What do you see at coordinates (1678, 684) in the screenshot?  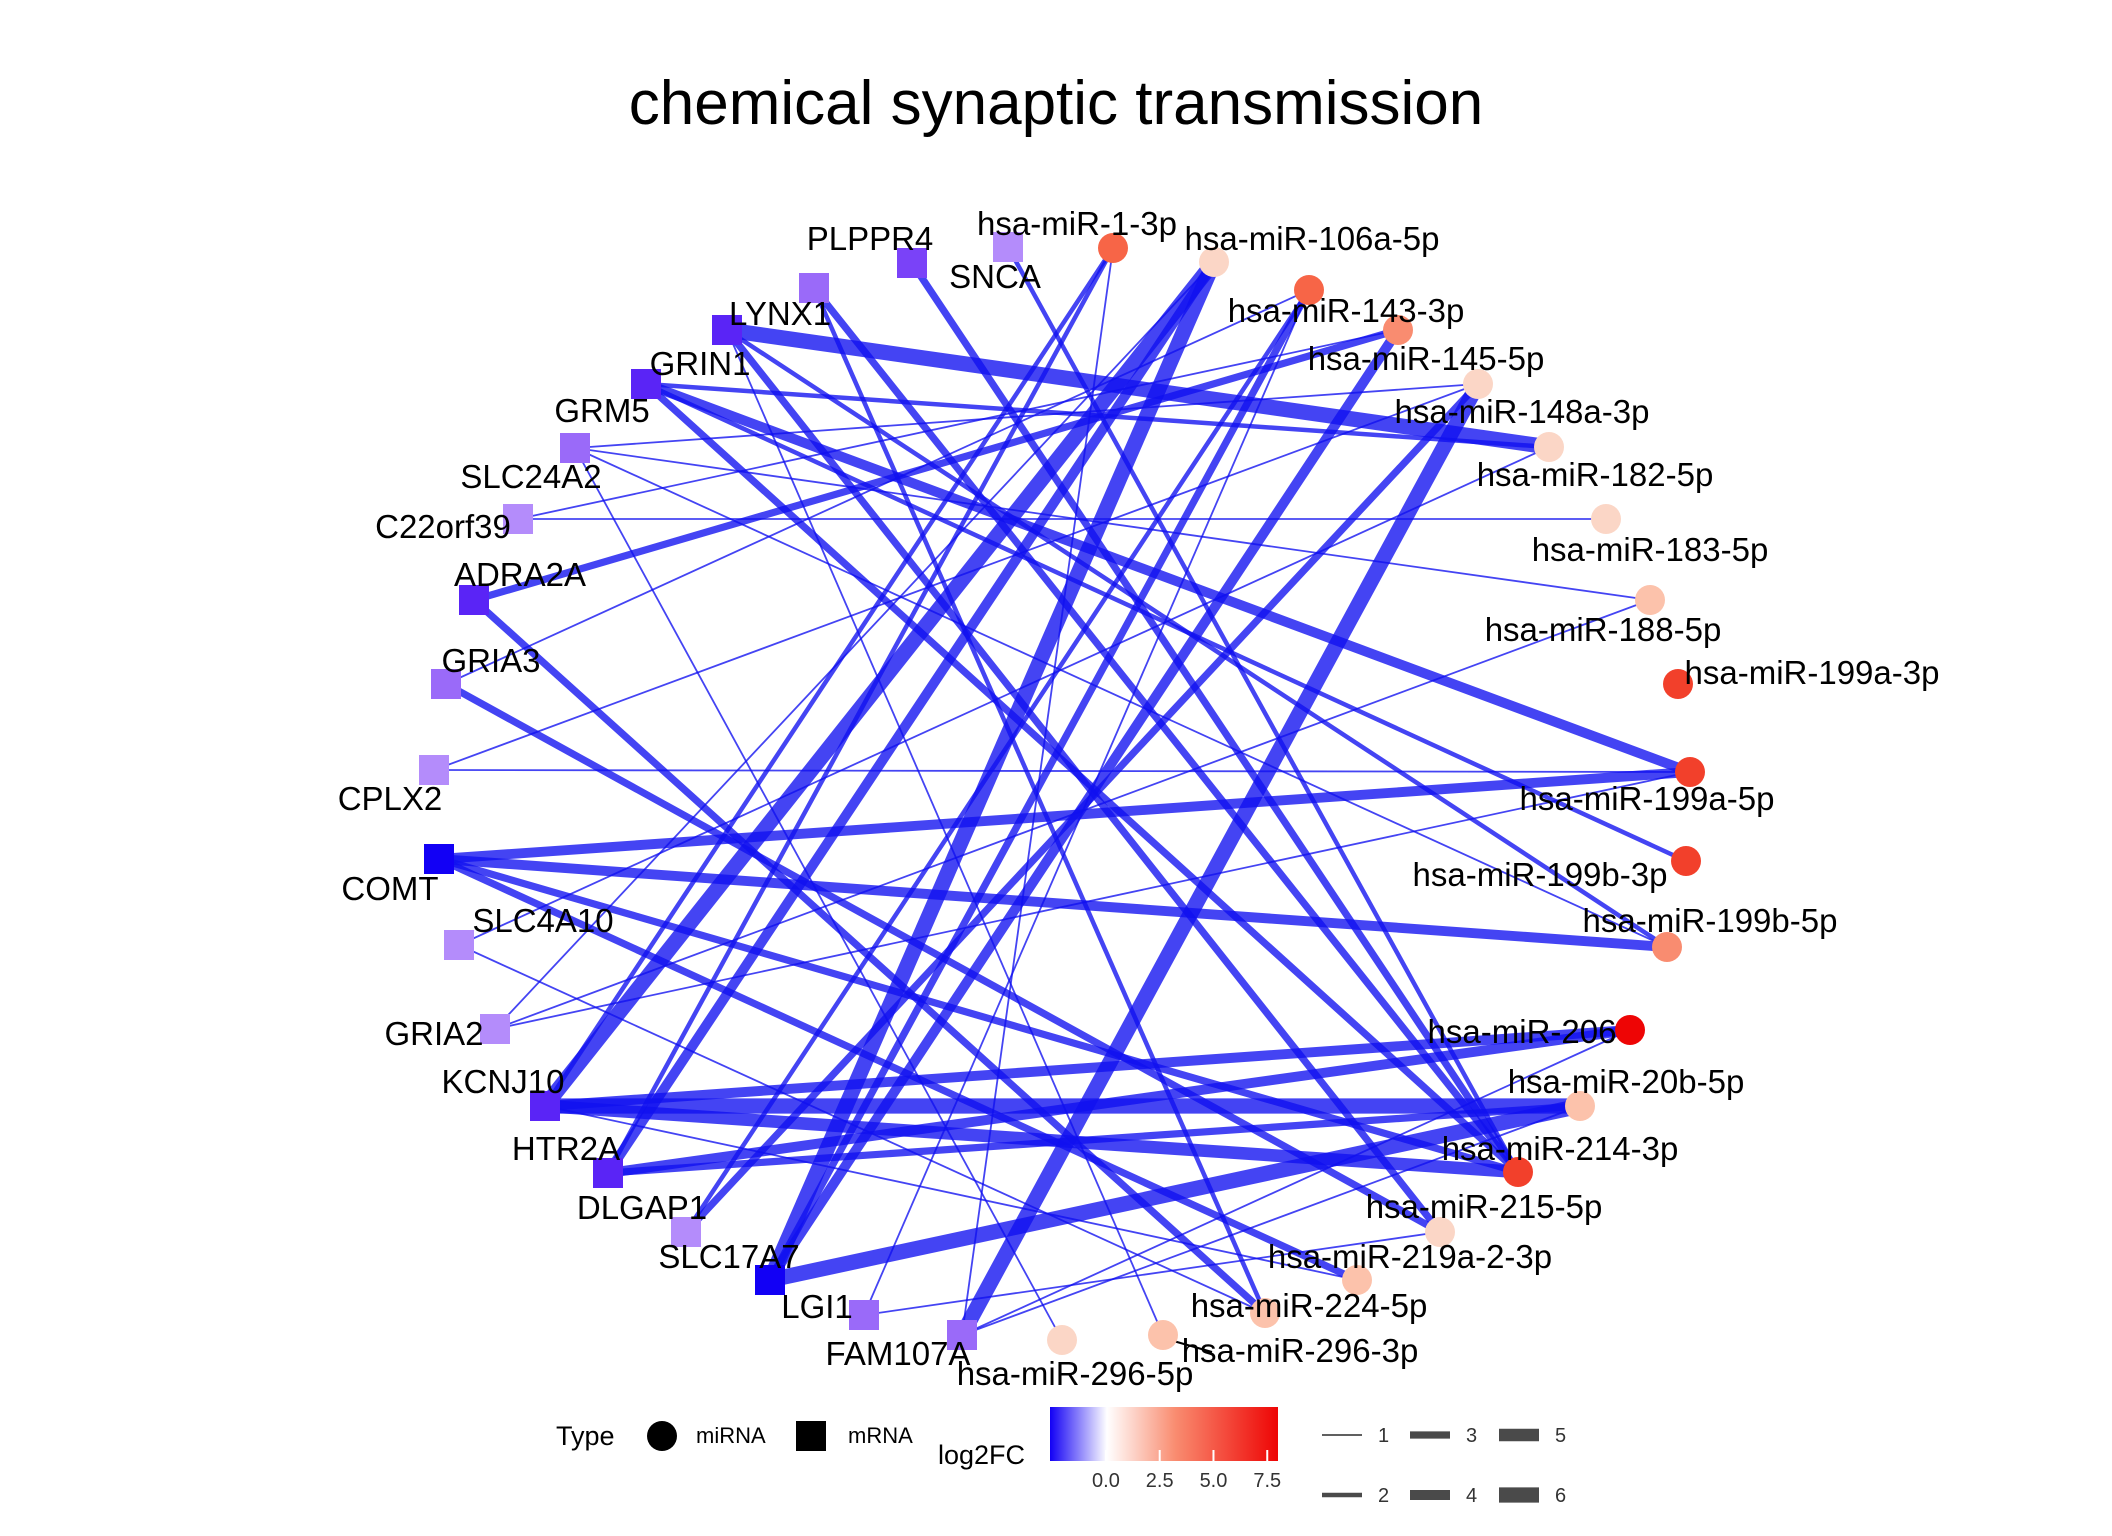 I see `node-mirna-hsa-mir-199a-3p` at bounding box center [1678, 684].